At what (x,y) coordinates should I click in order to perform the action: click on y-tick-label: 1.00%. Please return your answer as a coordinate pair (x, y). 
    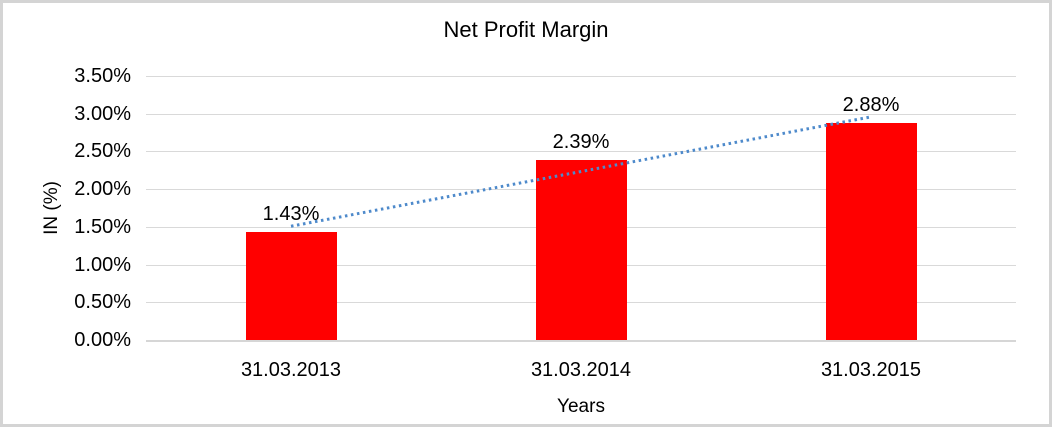
    Looking at the image, I should click on (102, 264).